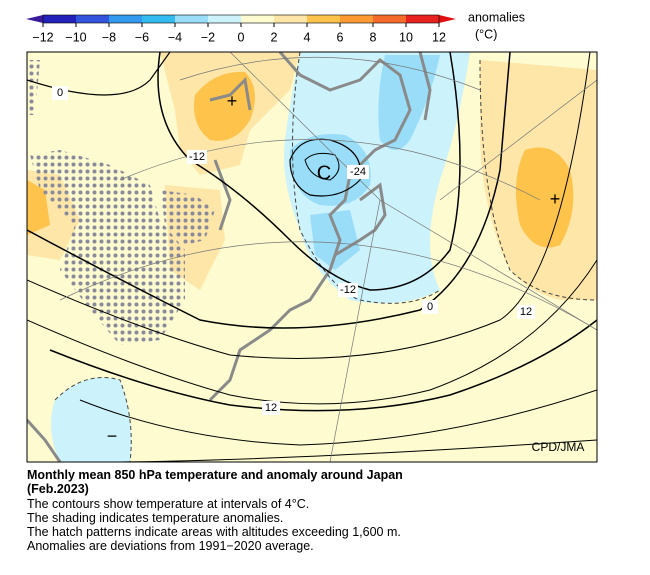 The width and height of the screenshot is (650, 575). I want to click on colorbar-tick-label: 2, so click(274, 37).